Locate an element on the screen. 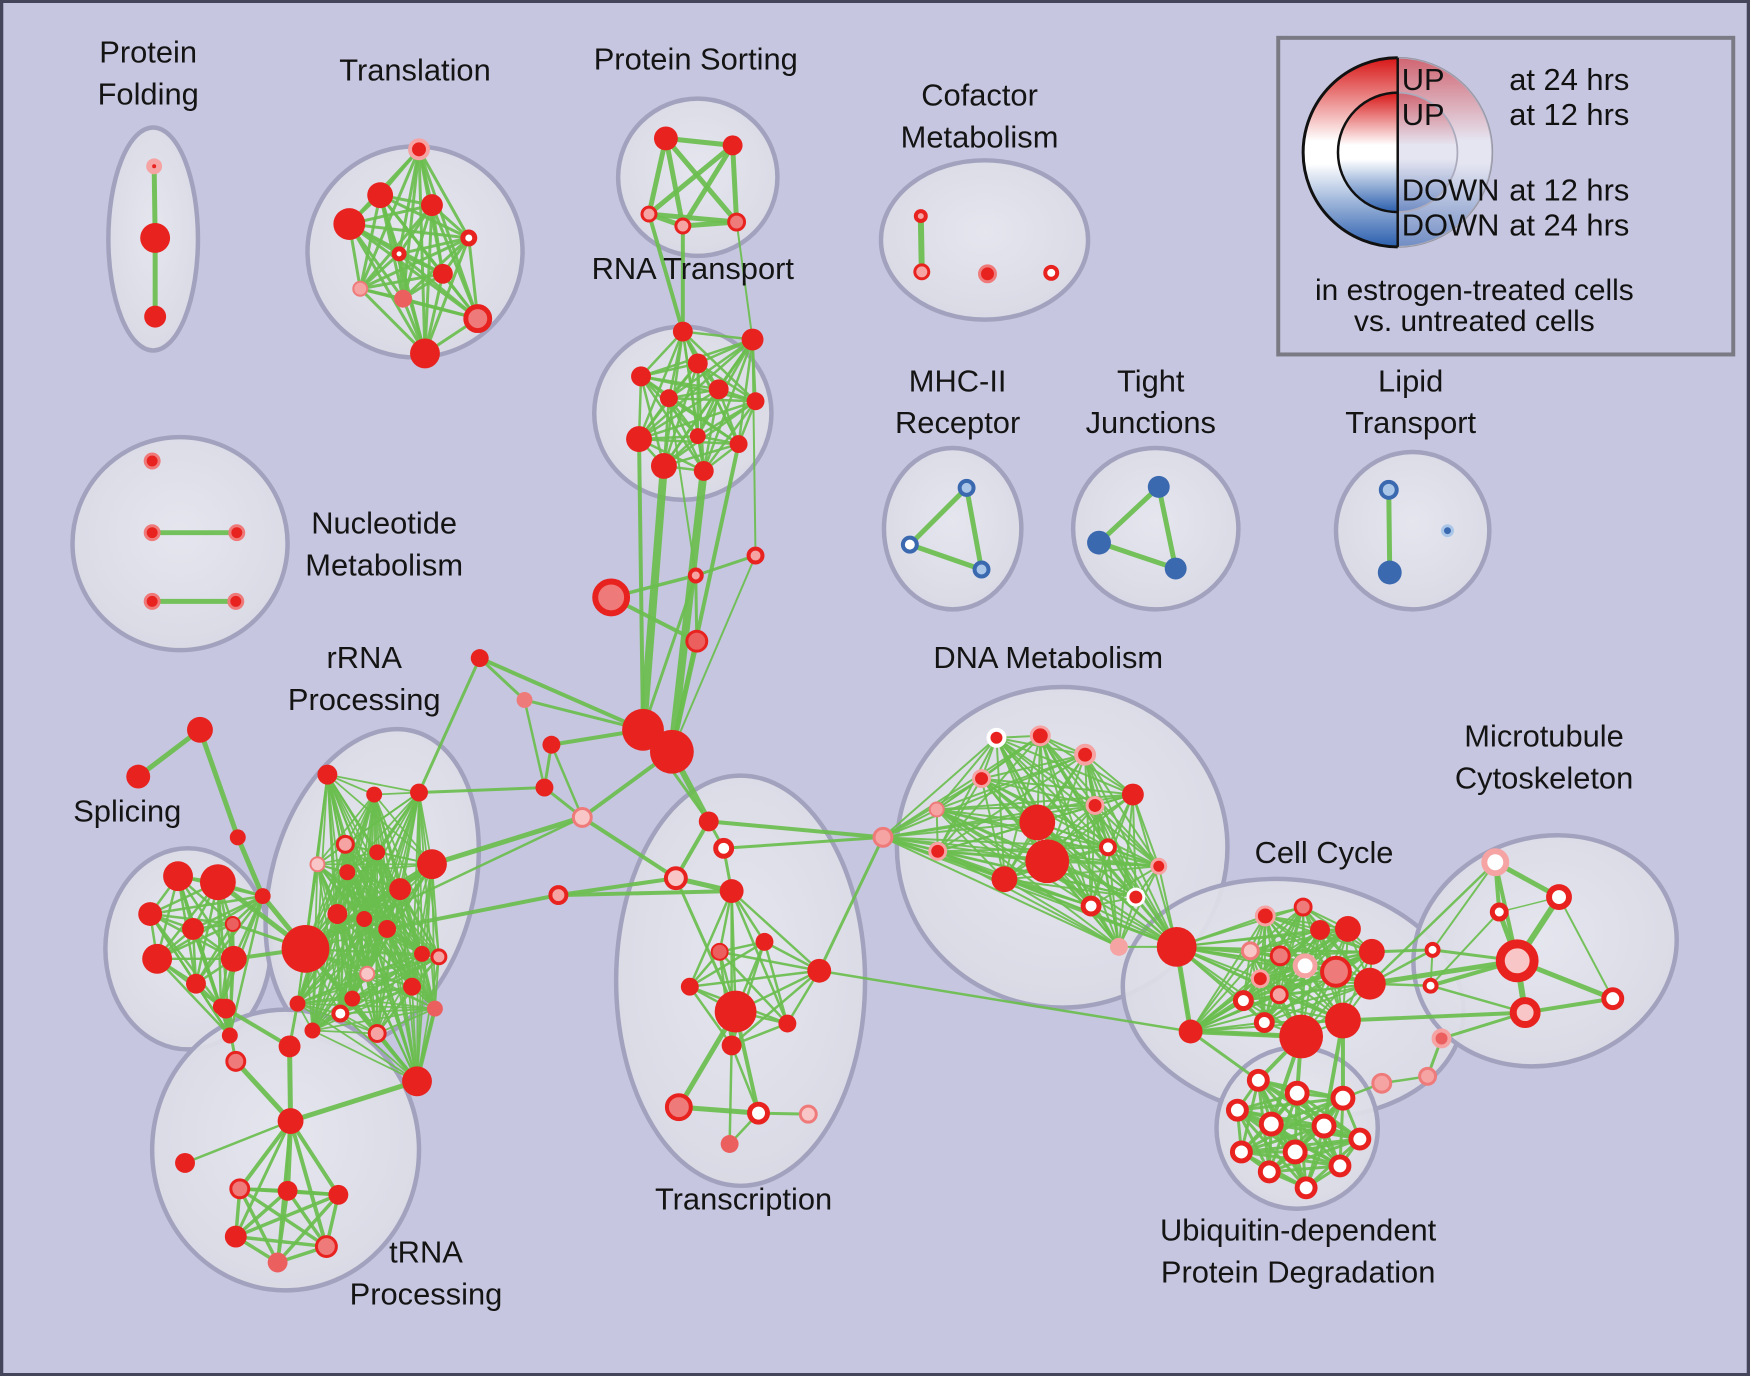  cluster-label-tight-junctions: Tight Junctions is located at coordinates (1151, 401).